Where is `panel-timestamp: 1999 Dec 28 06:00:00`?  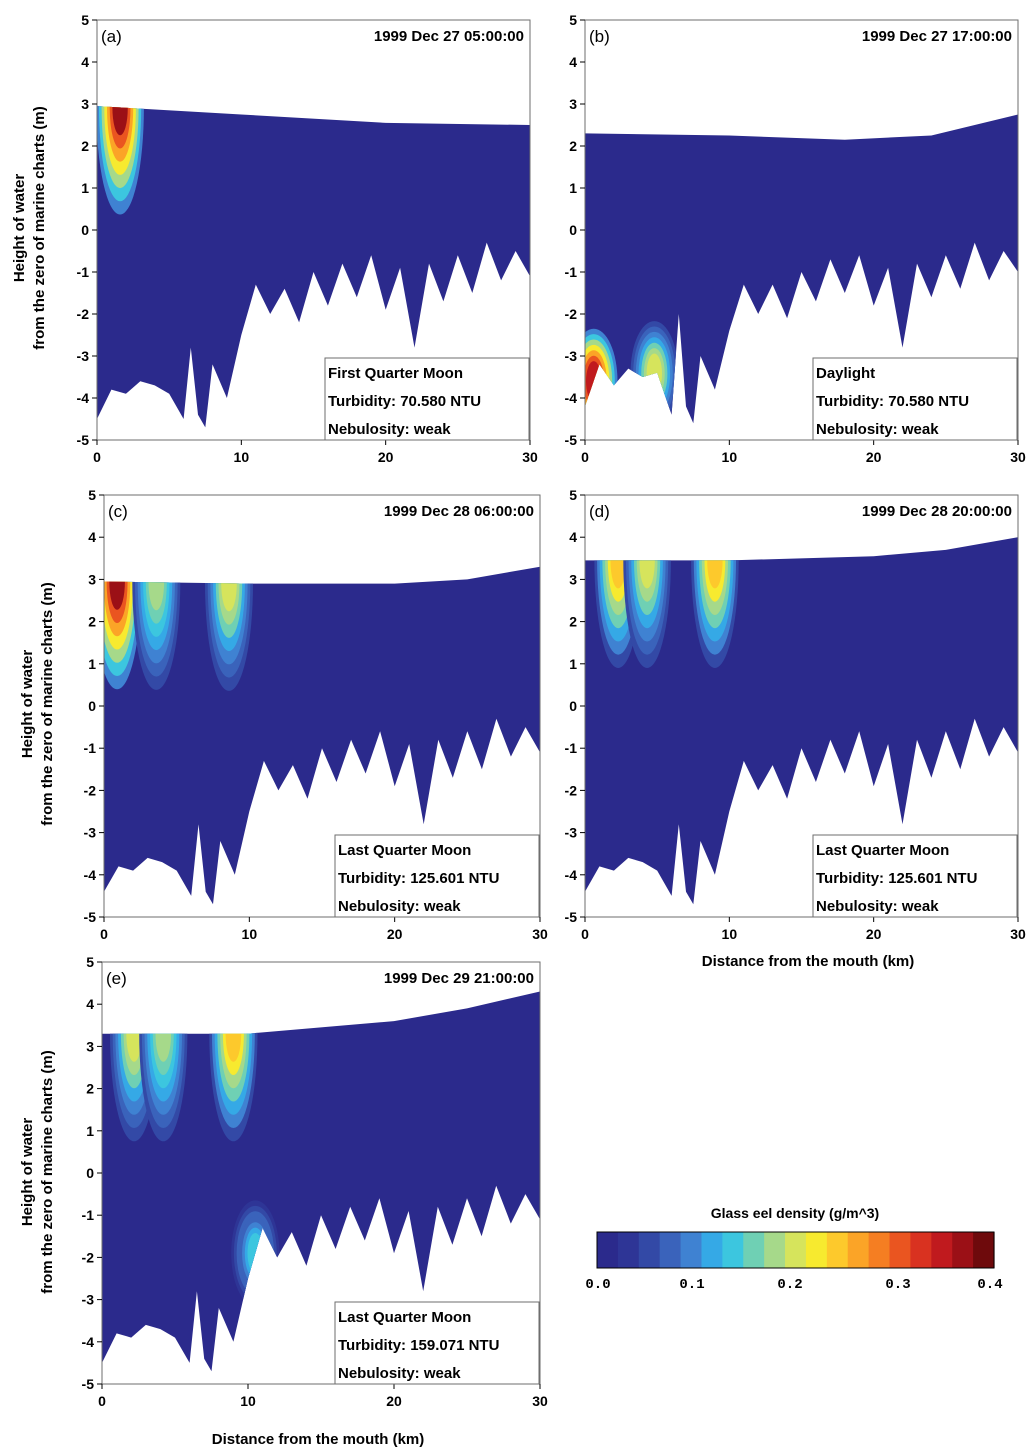
panel-timestamp: 1999 Dec 28 06:00:00 is located at coordinates (459, 511).